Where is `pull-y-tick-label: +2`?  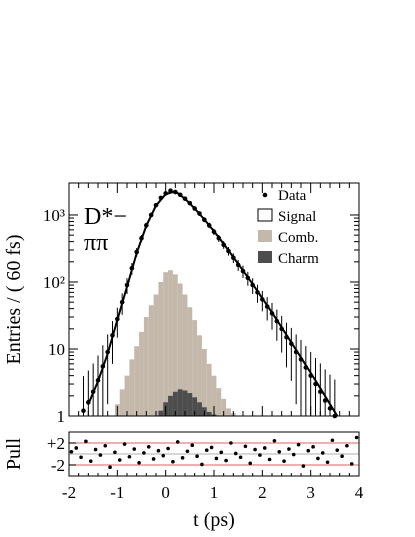 pull-y-tick-label: +2 is located at coordinates (56, 443).